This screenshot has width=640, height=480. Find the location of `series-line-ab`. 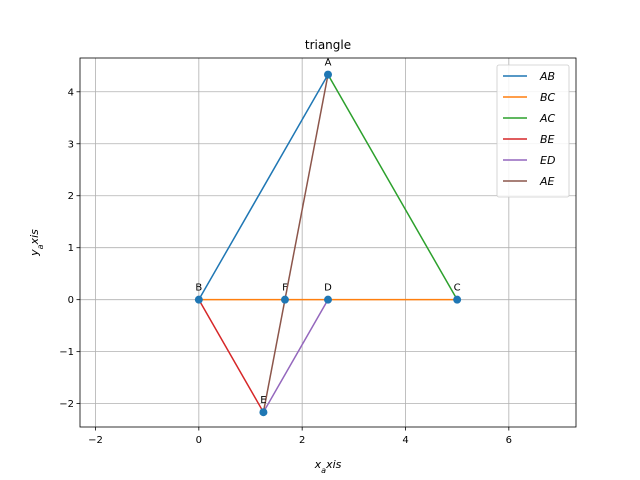

series-line-ab is located at coordinates (263, 187).